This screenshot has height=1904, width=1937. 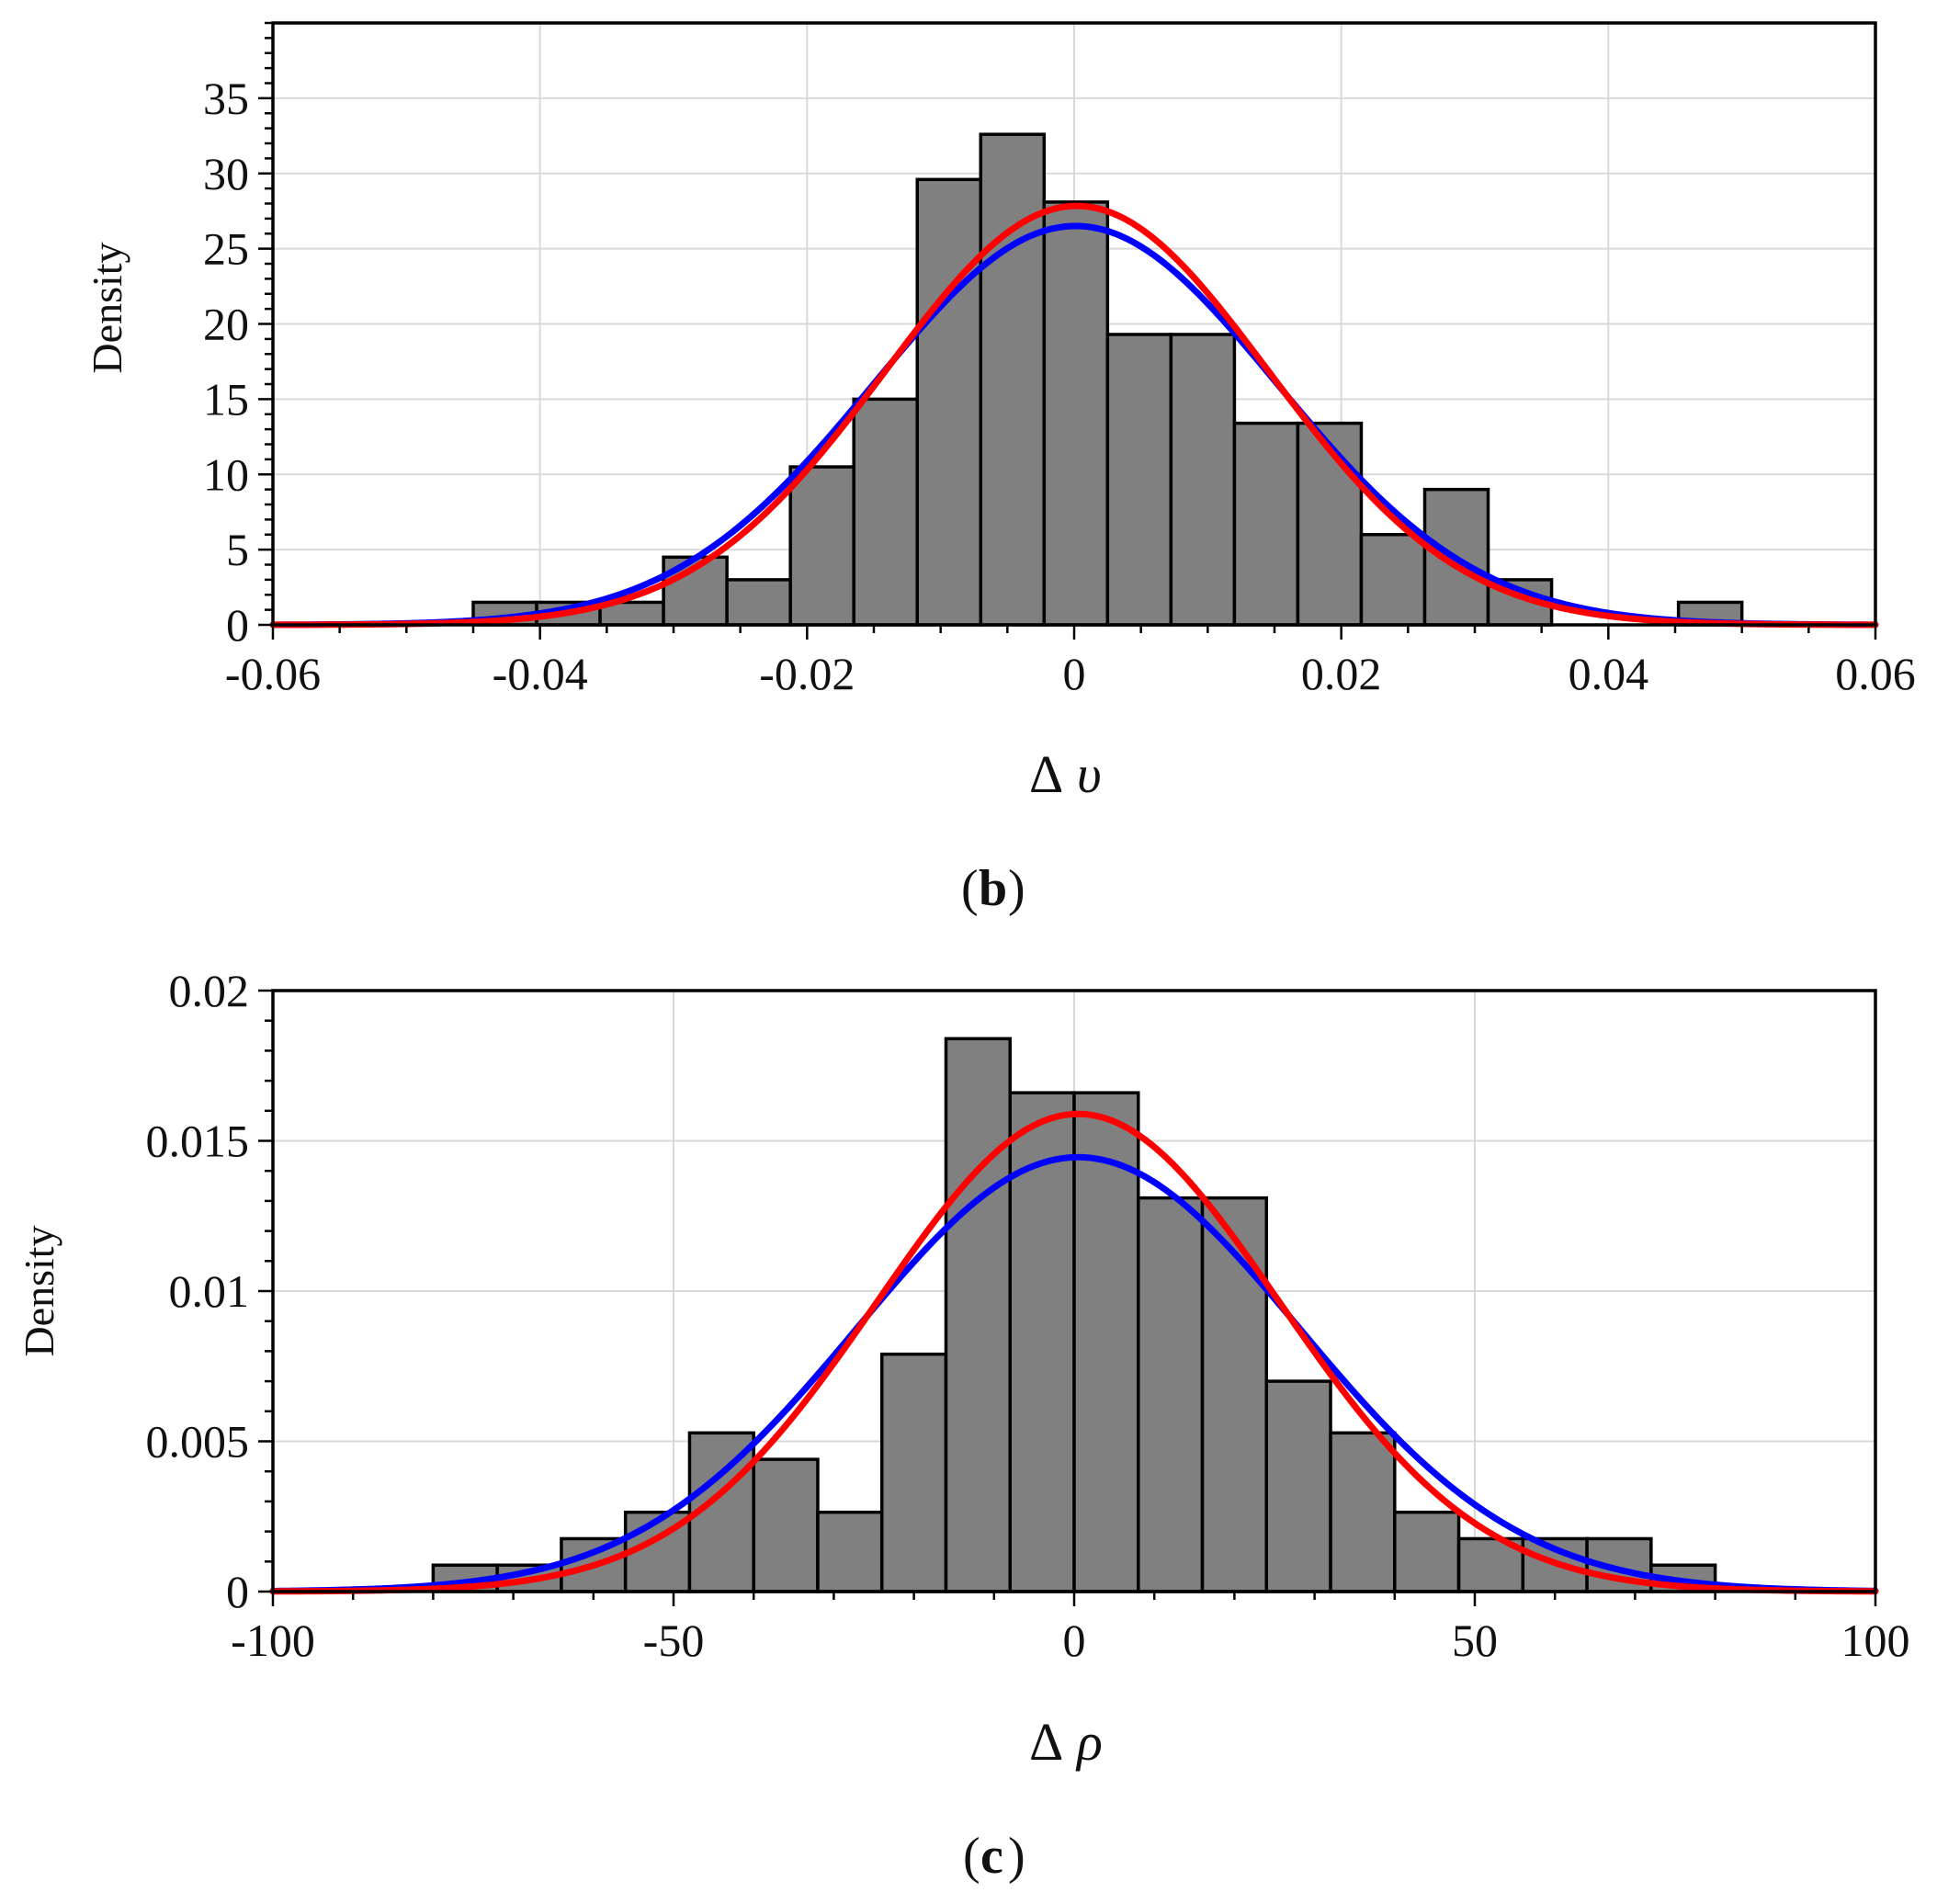 I want to click on panel-label-b: ( b ), so click(x=993, y=888).